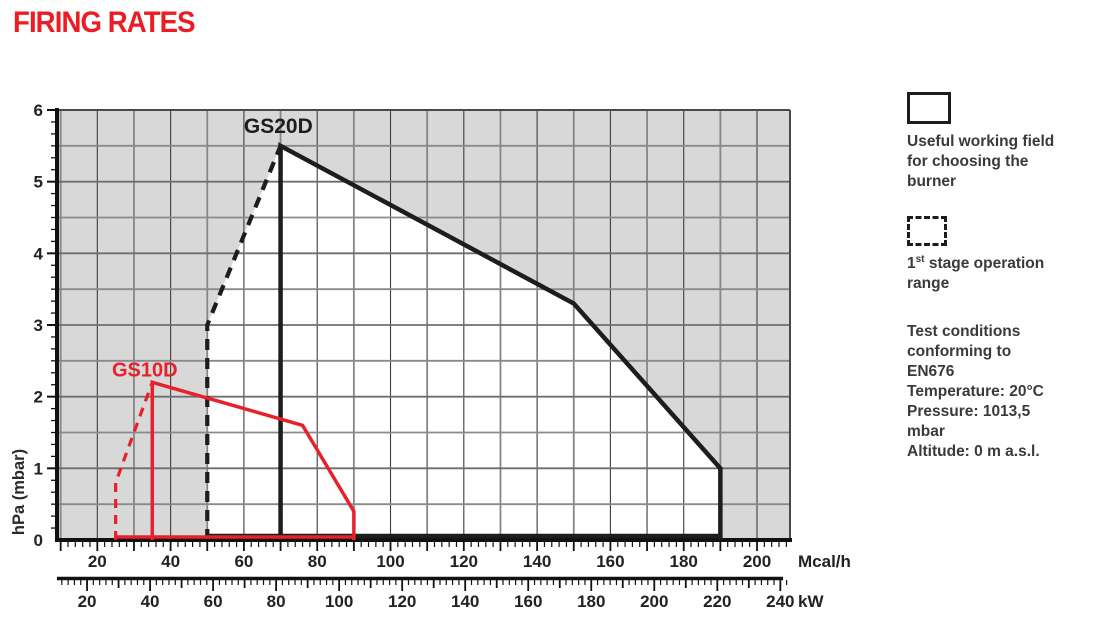 The height and width of the screenshot is (622, 1101). Describe the element at coordinates (780, 601) in the screenshot. I see `kw-tick-label: 240` at that location.